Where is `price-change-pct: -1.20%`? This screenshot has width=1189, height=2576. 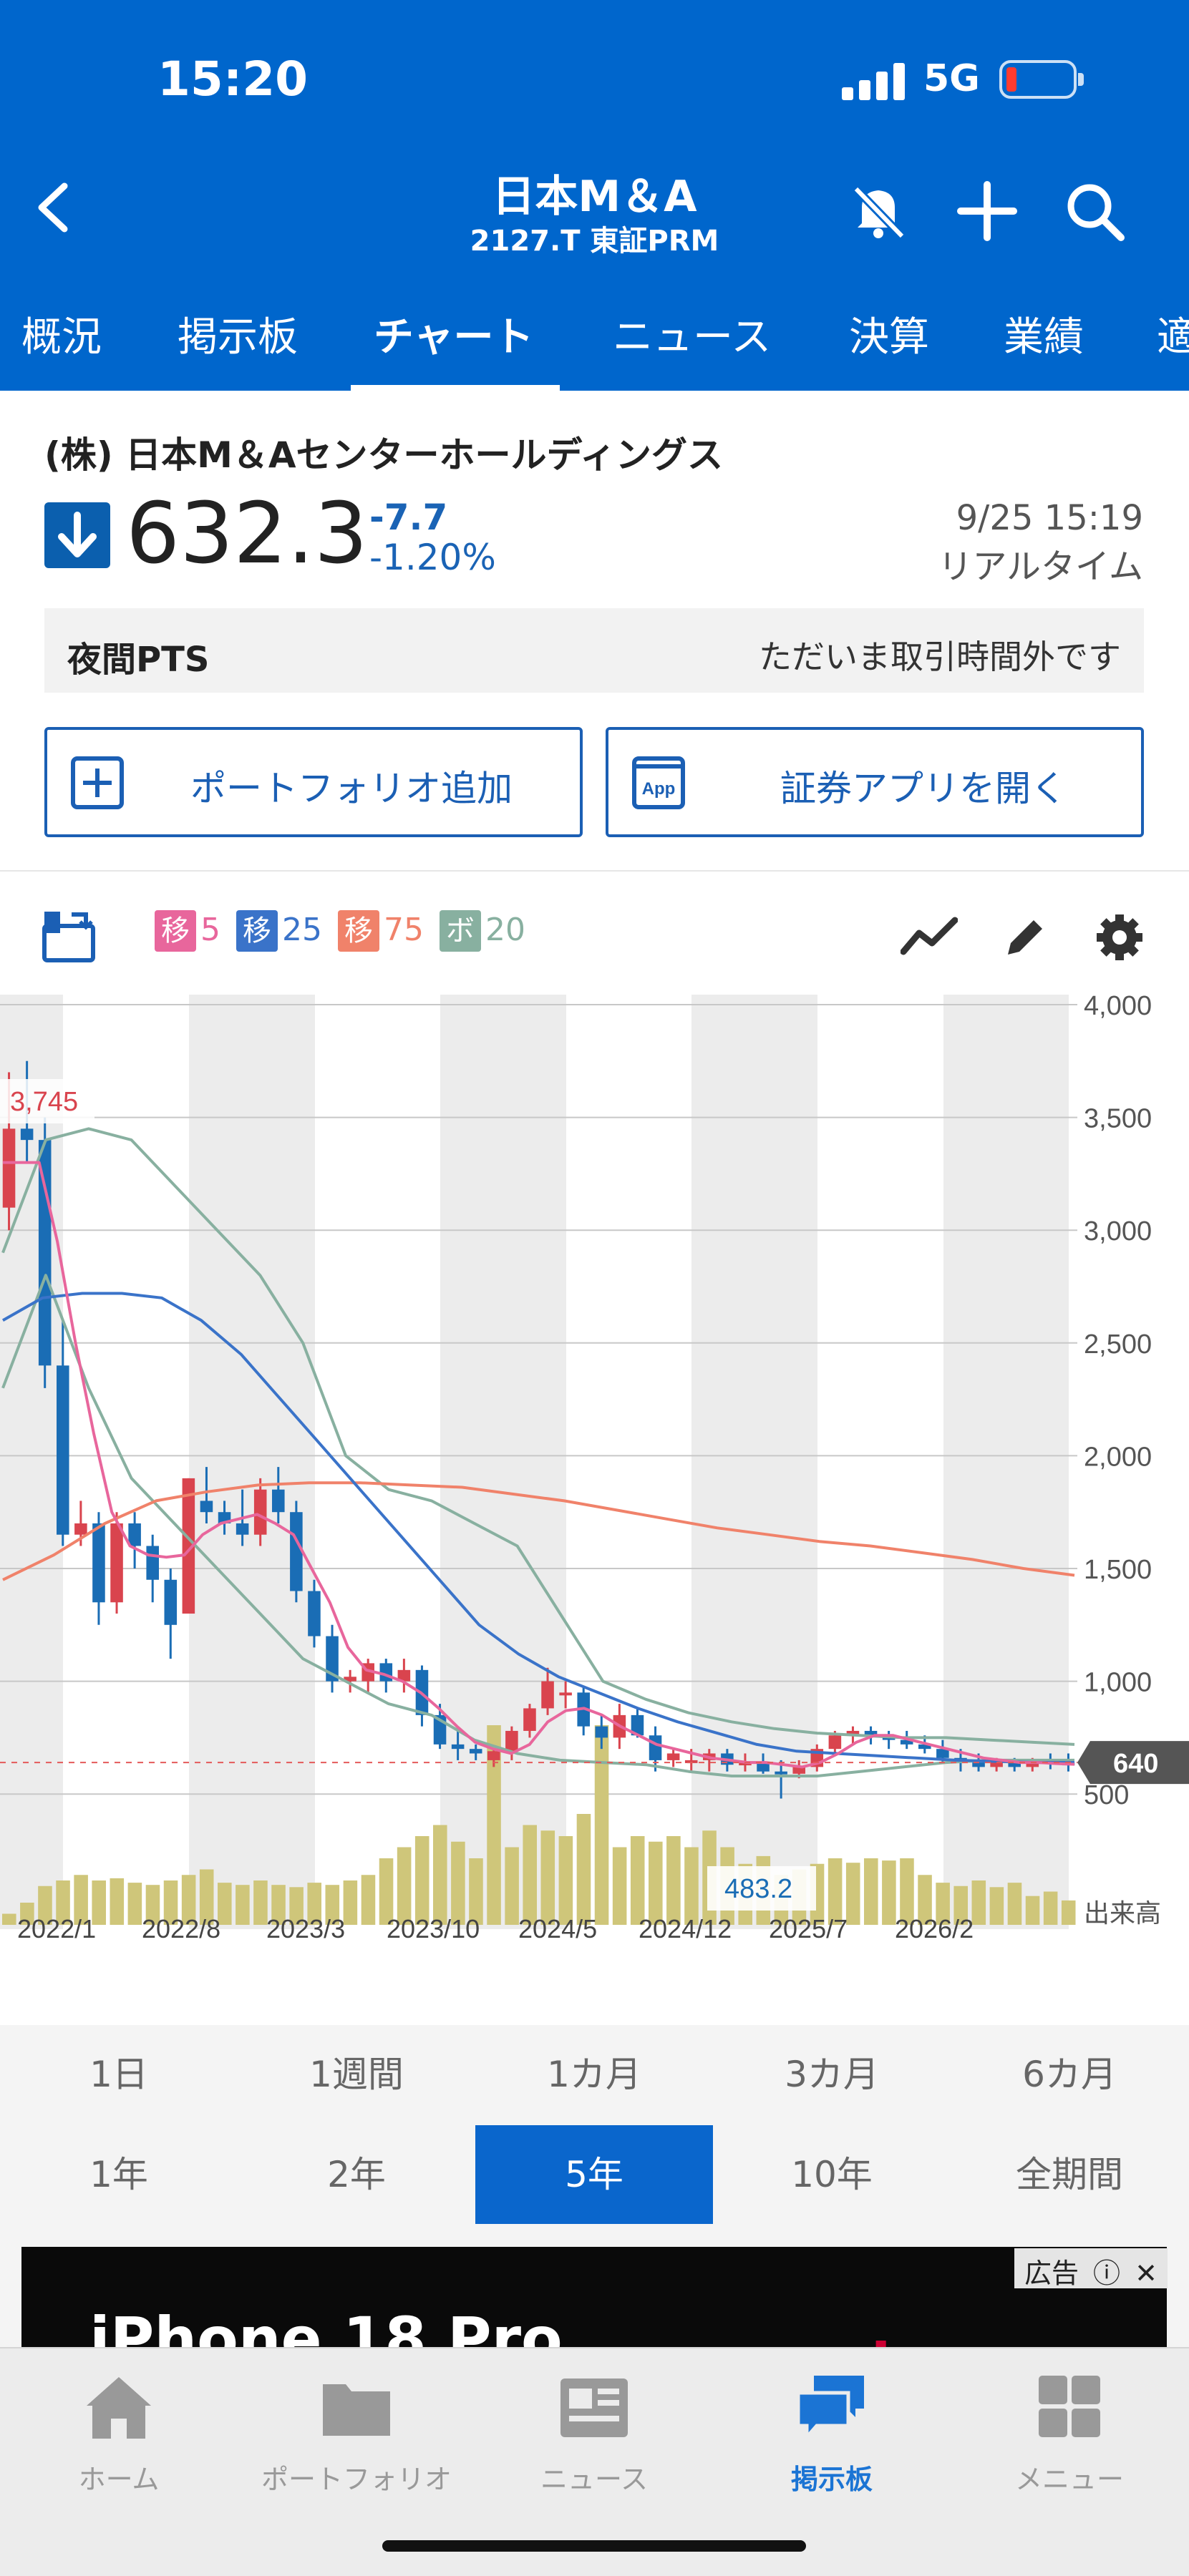 price-change-pct: -1.20% is located at coordinates (432, 557).